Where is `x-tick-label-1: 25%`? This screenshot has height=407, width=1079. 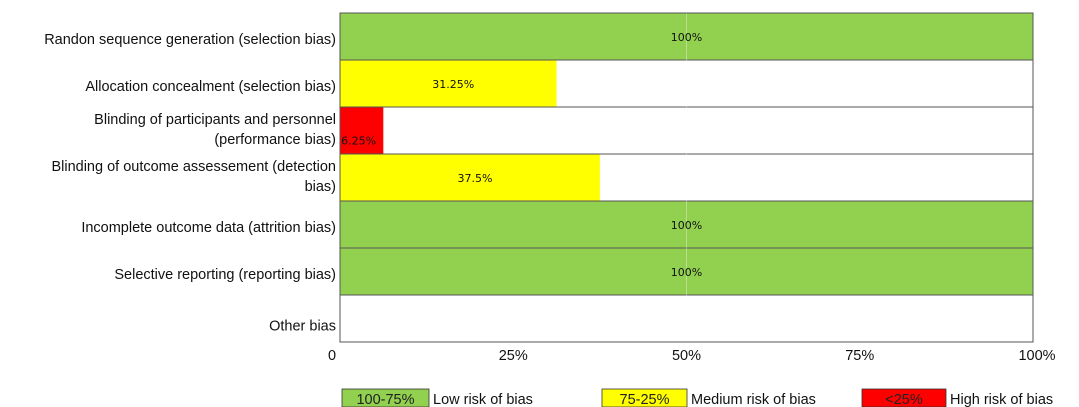
x-tick-label-1: 25% is located at coordinates (513, 356).